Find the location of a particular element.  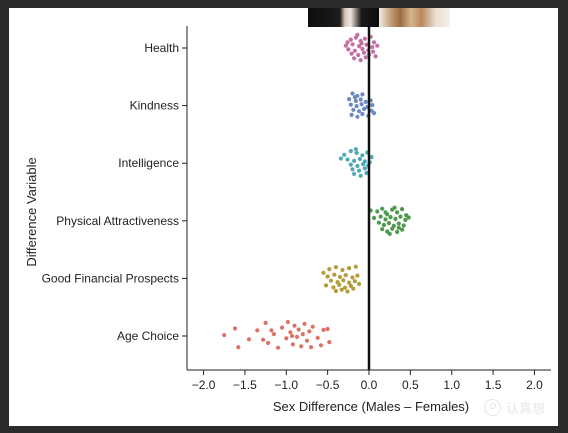

x-axis-ticks: −2.0 −1.5 −1.0 −0.5 0.0 0.5 1.0 1.5 2.0 is located at coordinates (367, 381).